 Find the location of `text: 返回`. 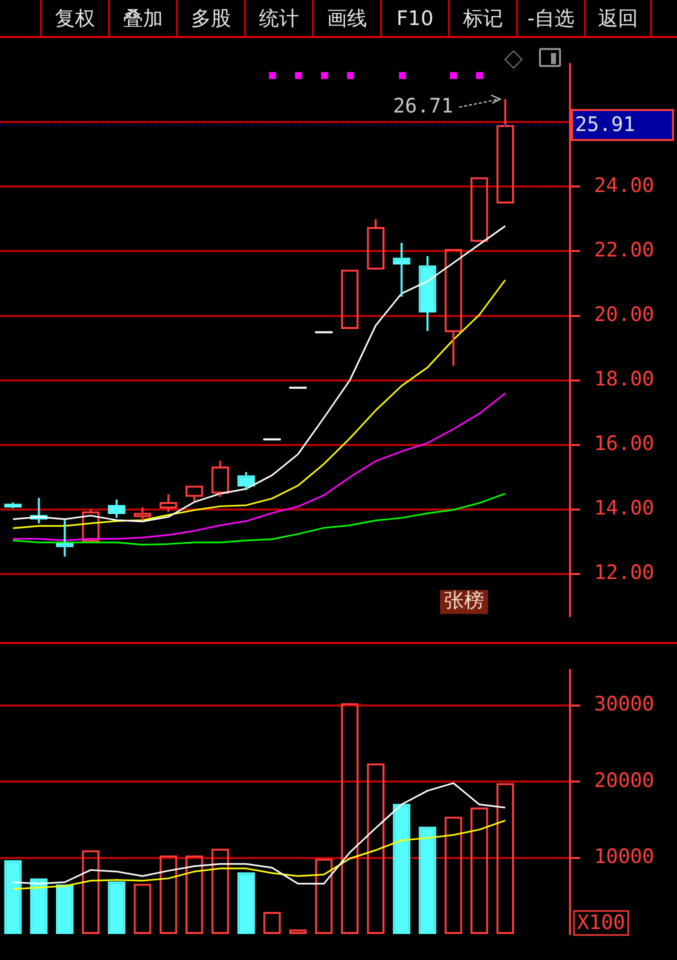

text: 返回 is located at coordinates (618, 18).